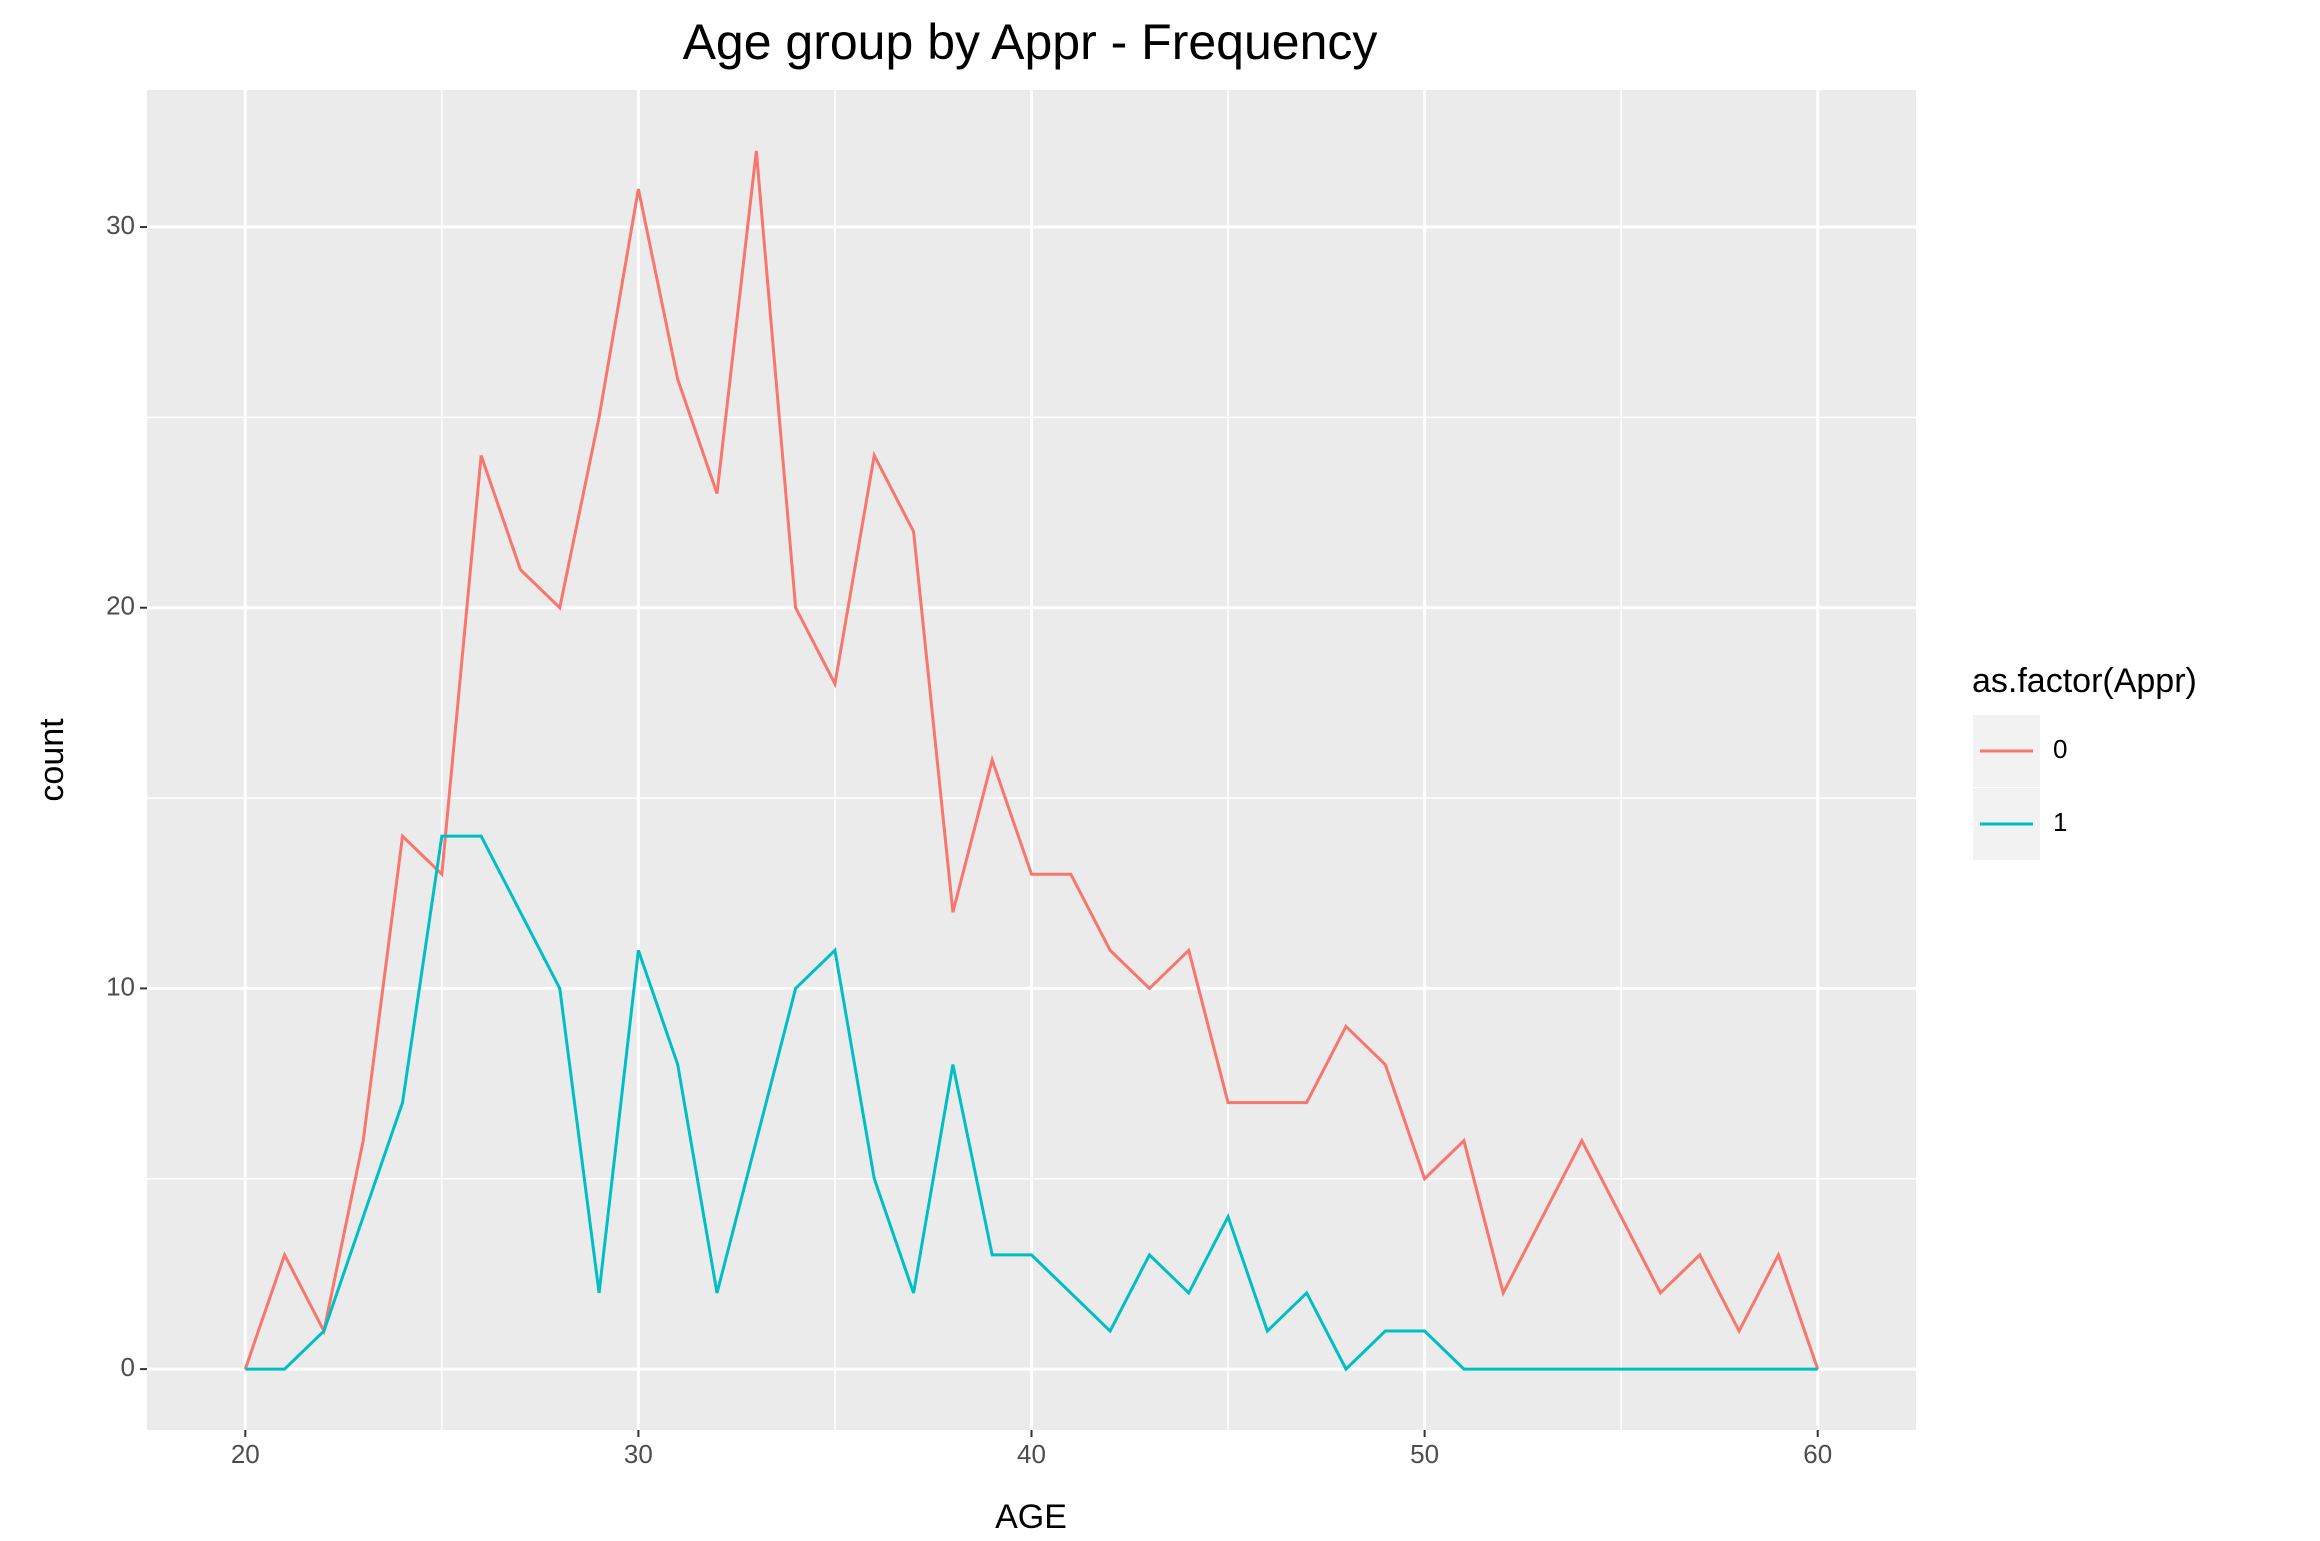 This screenshot has width=2320, height=1541. I want to click on x-tick-label: 50, so click(1424, 1454).